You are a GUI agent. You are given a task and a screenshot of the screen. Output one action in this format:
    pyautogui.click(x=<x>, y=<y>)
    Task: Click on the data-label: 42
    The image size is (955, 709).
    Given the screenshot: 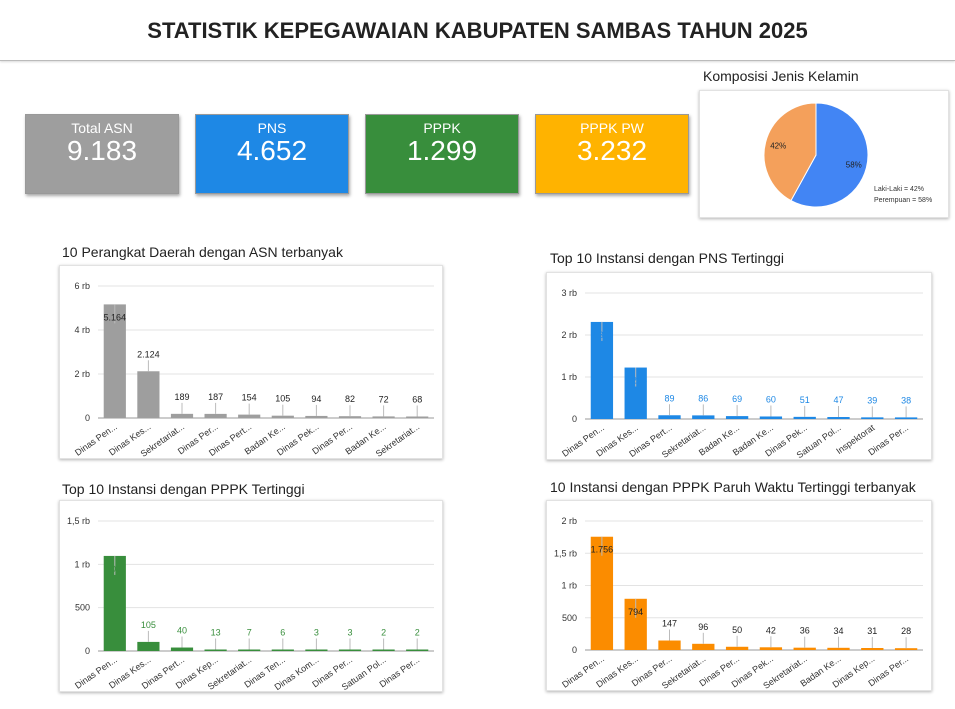 What is the action you would take?
    pyautogui.click(x=771, y=630)
    